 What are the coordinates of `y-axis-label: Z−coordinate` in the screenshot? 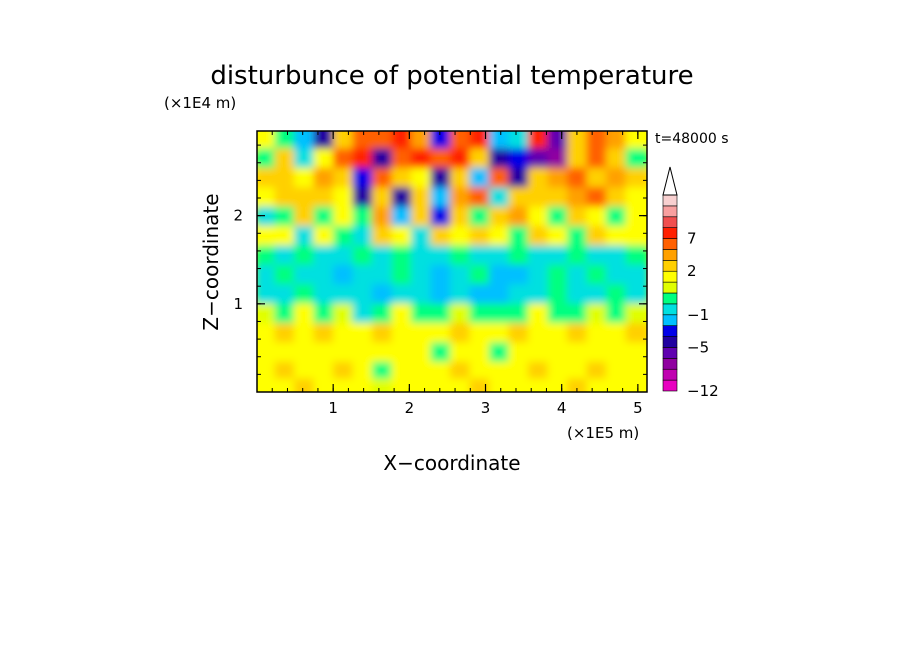 It's located at (211, 261).